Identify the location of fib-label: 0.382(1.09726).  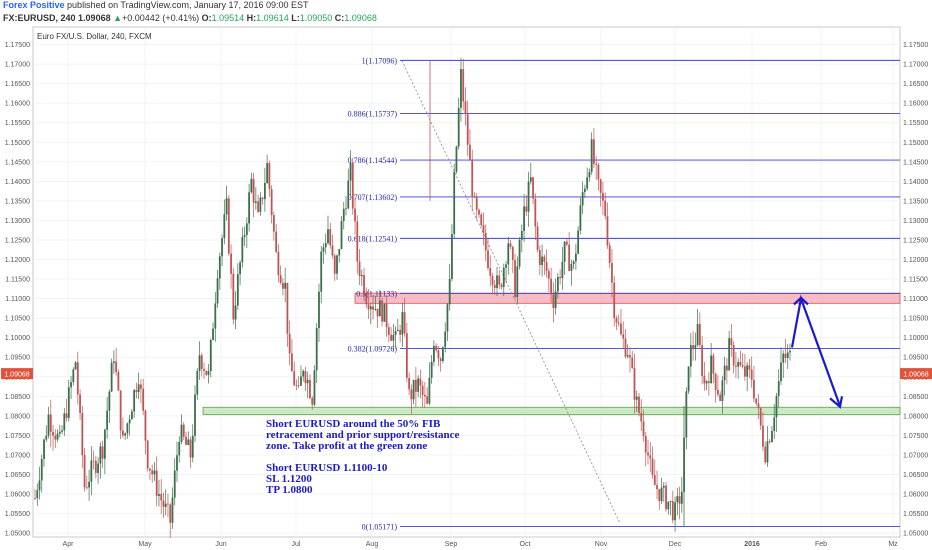
(373, 348).